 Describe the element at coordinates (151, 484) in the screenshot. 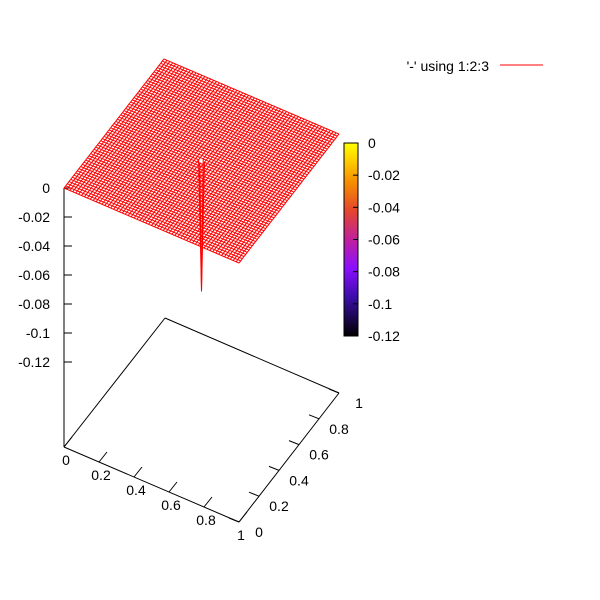

I see `floor-edge-front-left` at that location.